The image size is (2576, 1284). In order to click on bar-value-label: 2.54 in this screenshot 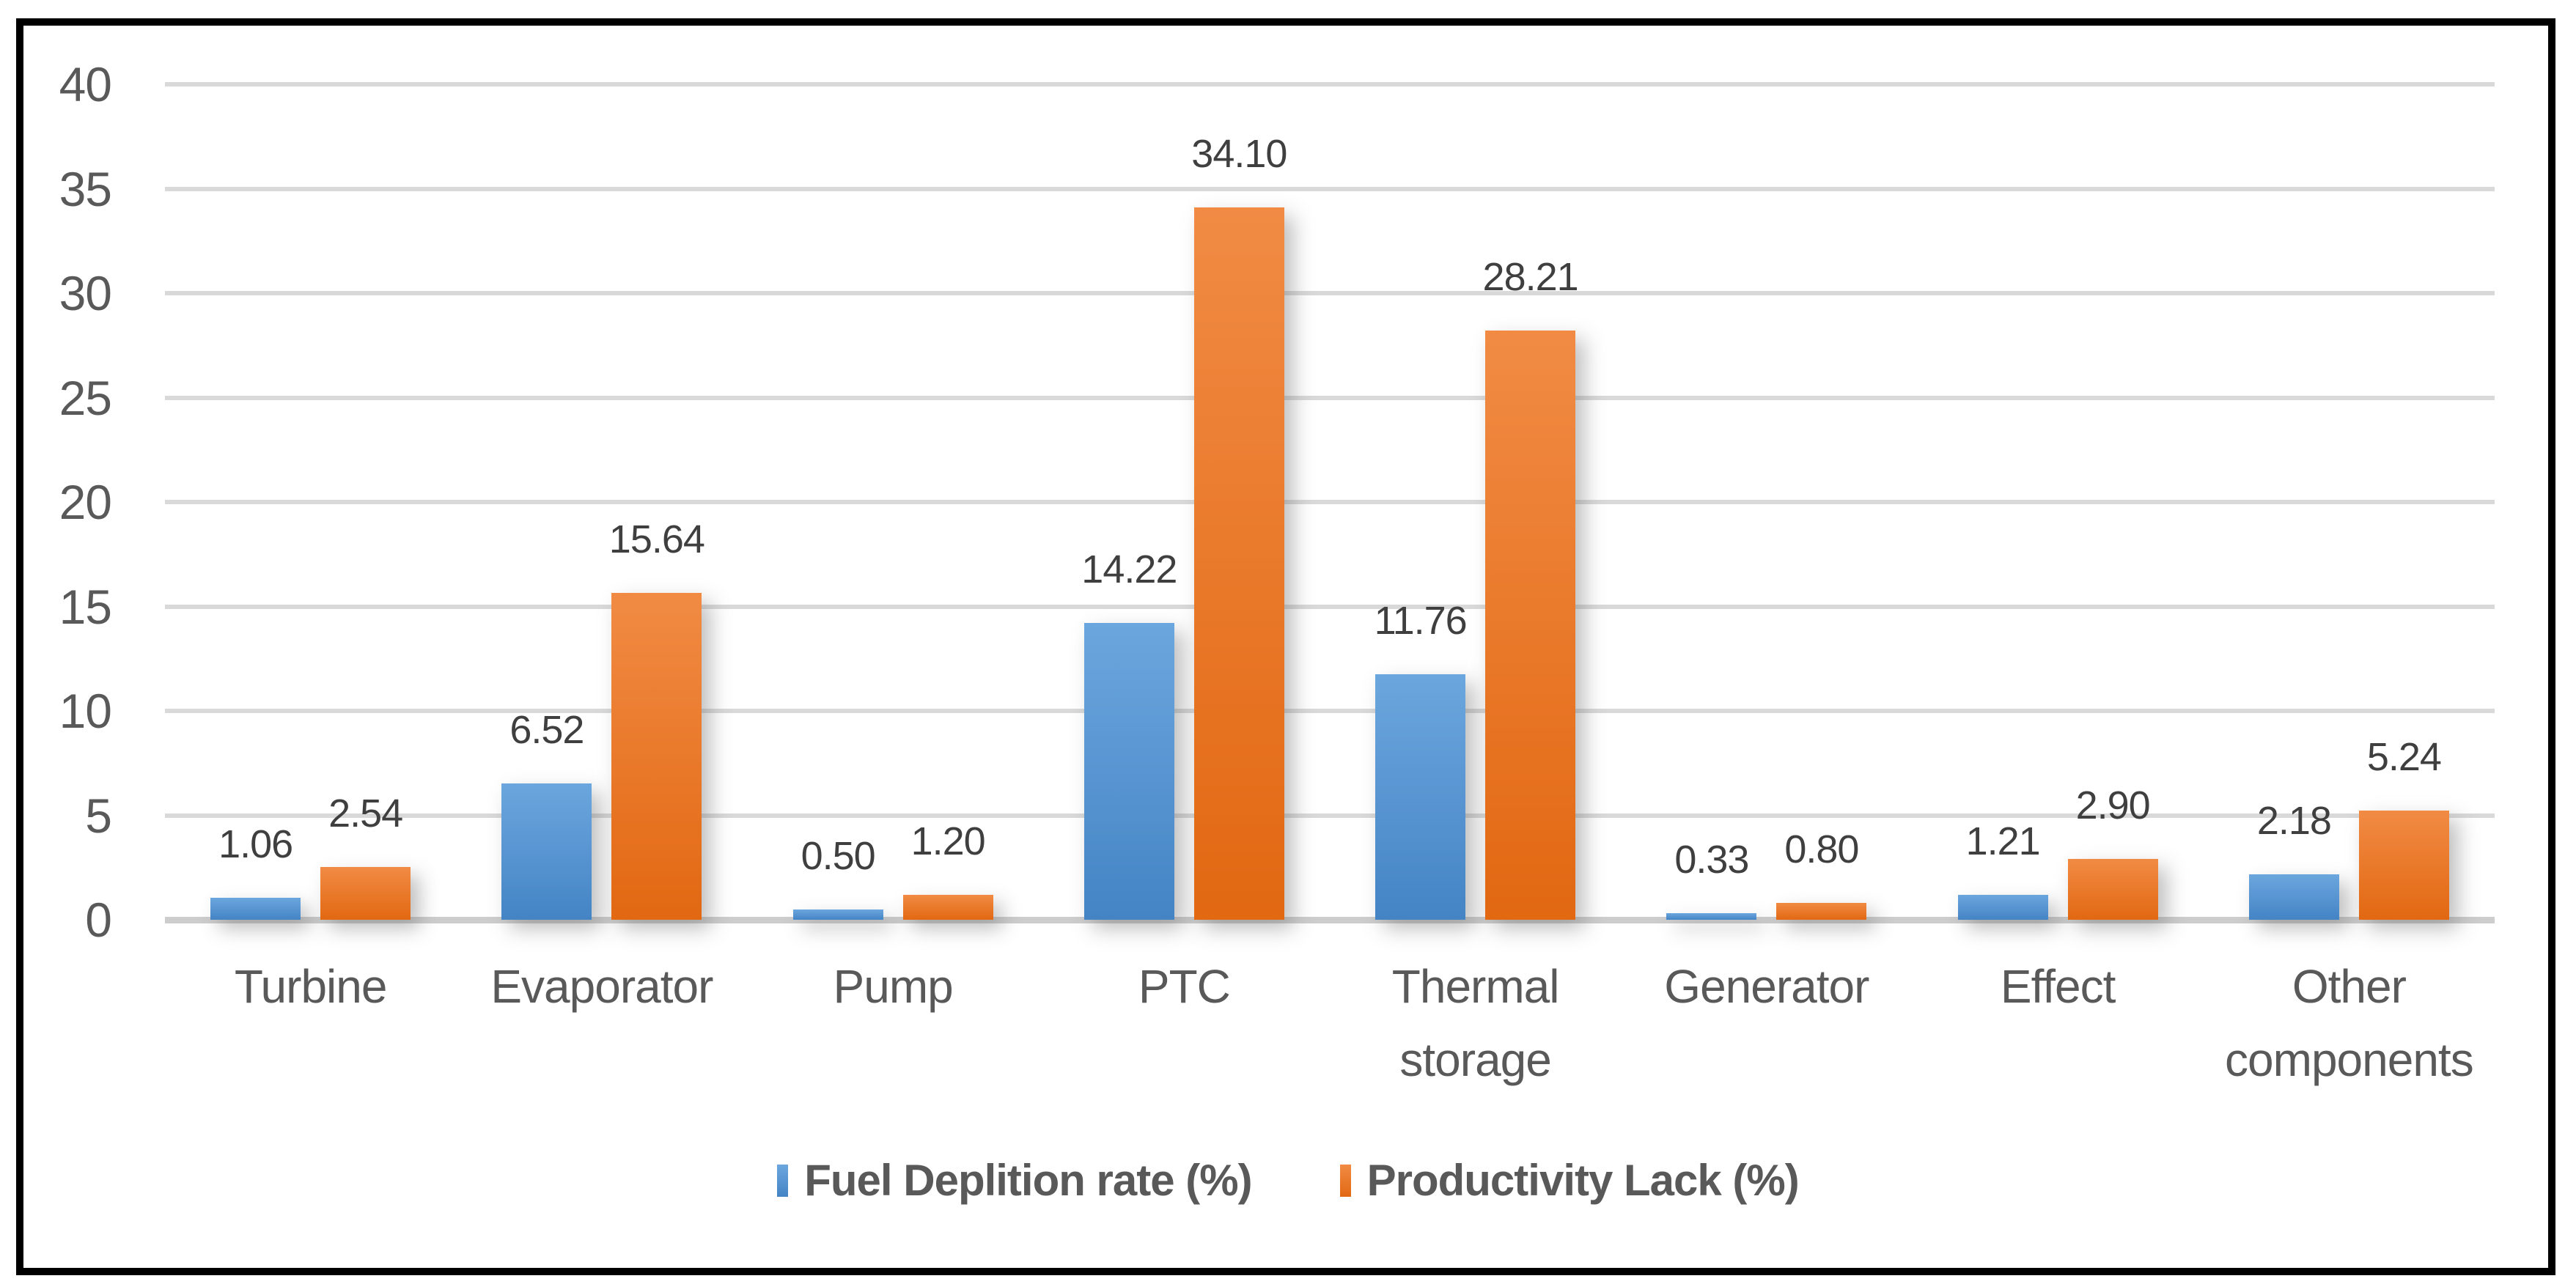, I will do `click(365, 813)`.